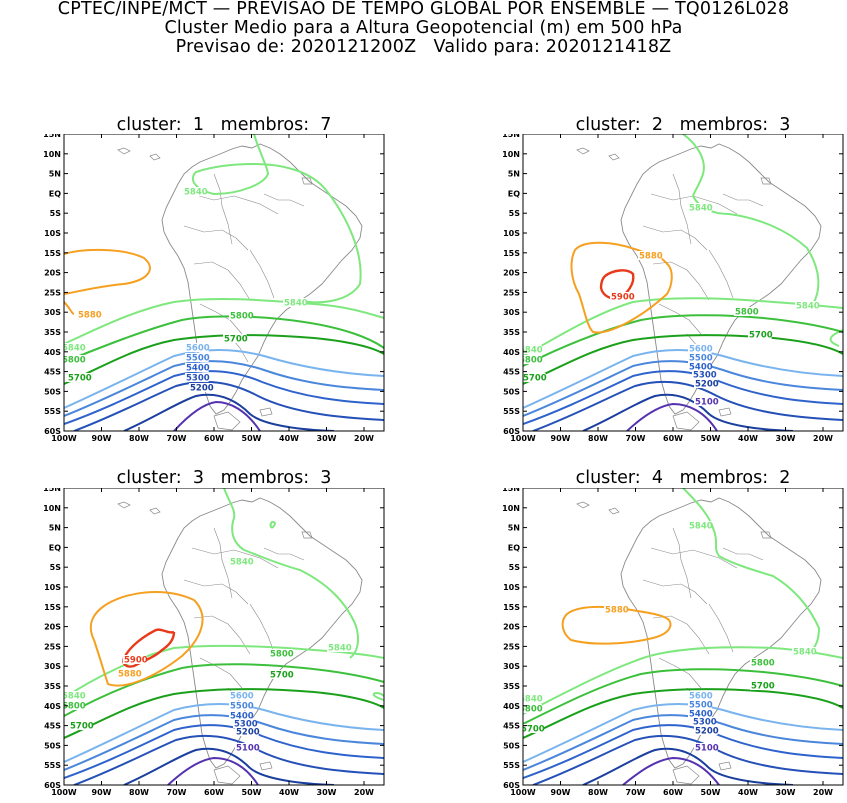 The image size is (847, 803). Describe the element at coordinates (248, 749) in the screenshot. I see `contour-label: 5100` at that location.